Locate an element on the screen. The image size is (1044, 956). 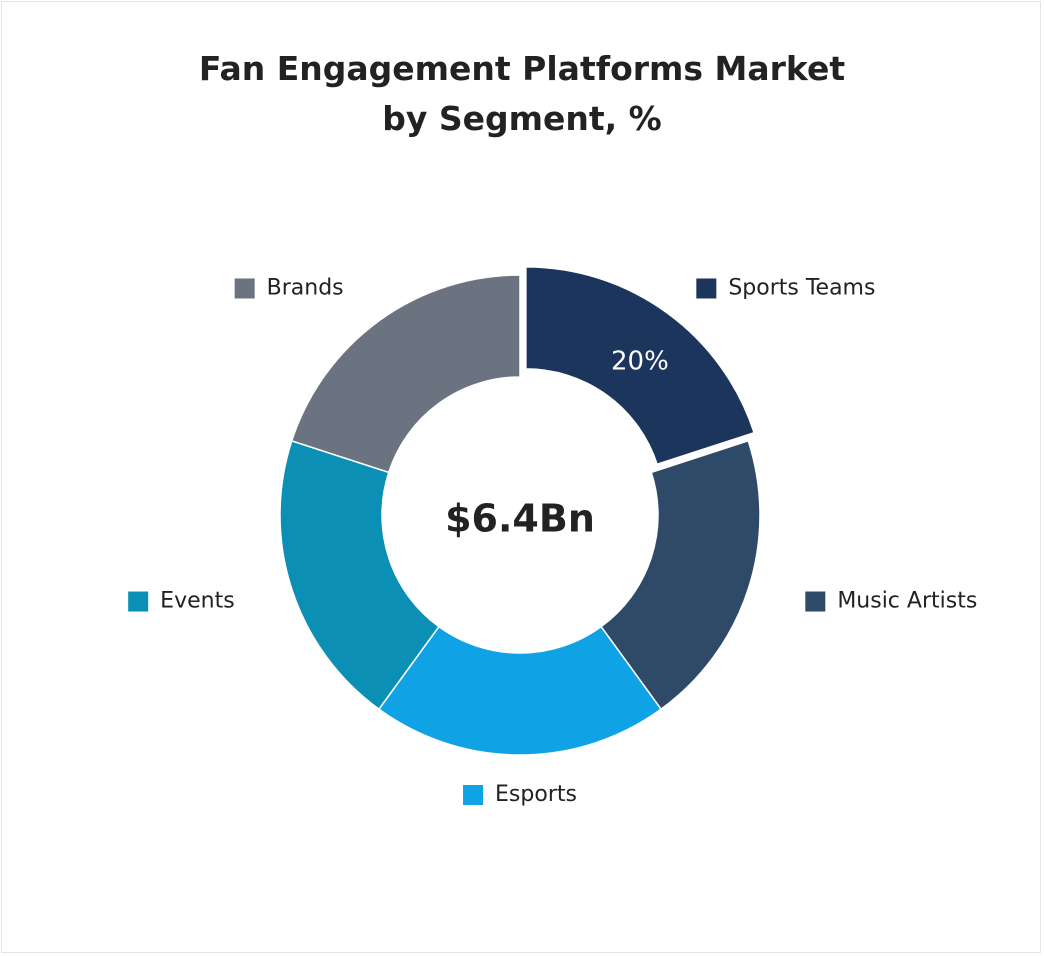
legend-label: Sports Teams is located at coordinates (801, 287).